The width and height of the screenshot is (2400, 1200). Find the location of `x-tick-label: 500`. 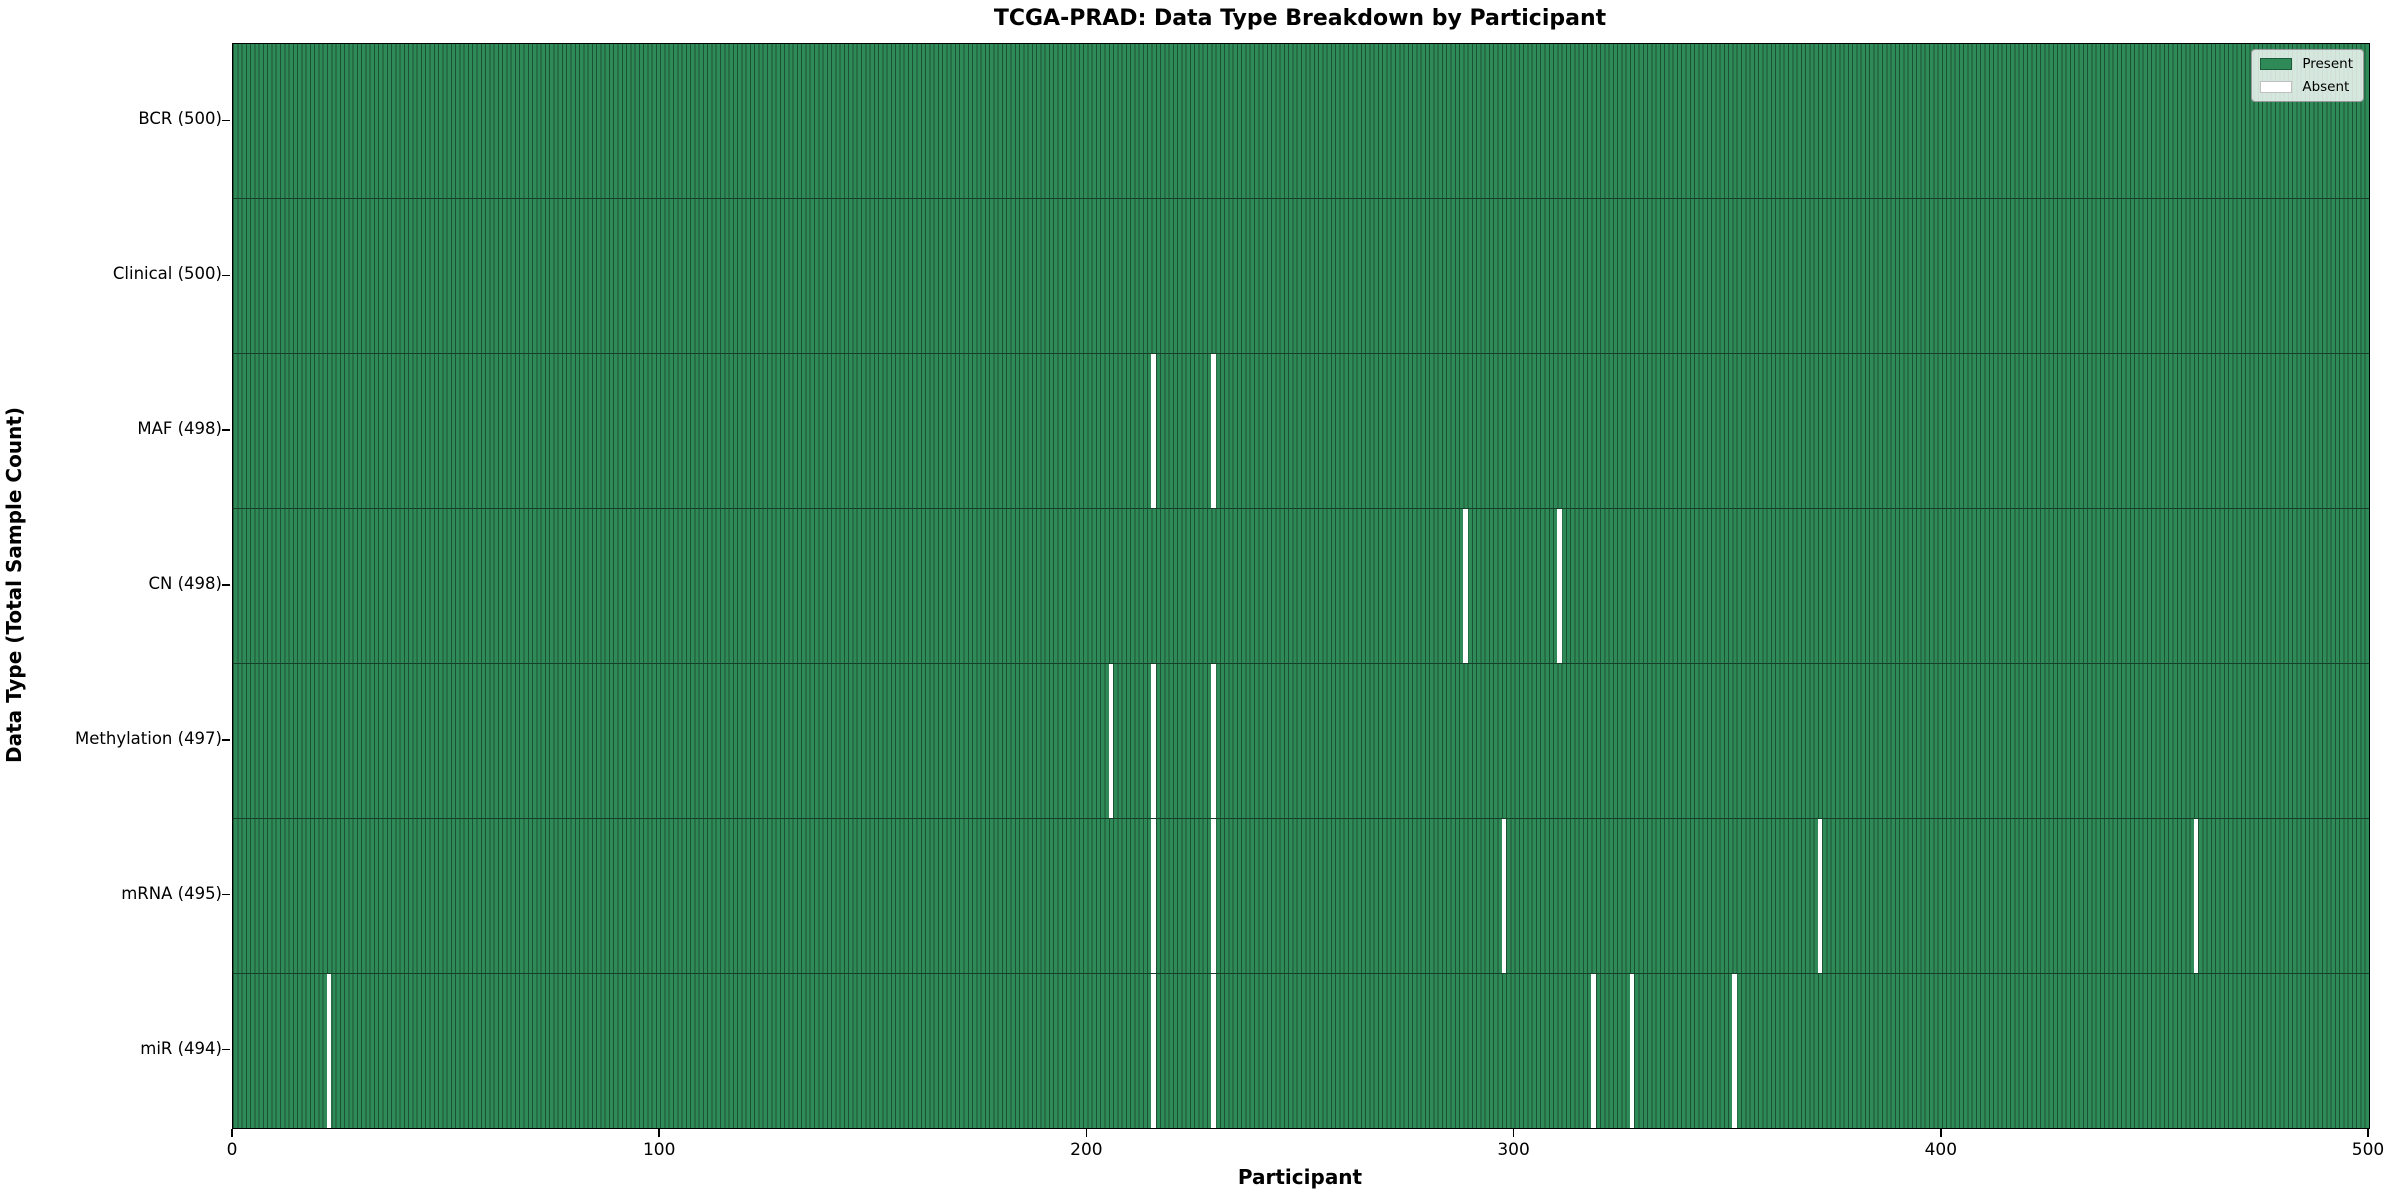

x-tick-label: 500 is located at coordinates (2368, 1150).